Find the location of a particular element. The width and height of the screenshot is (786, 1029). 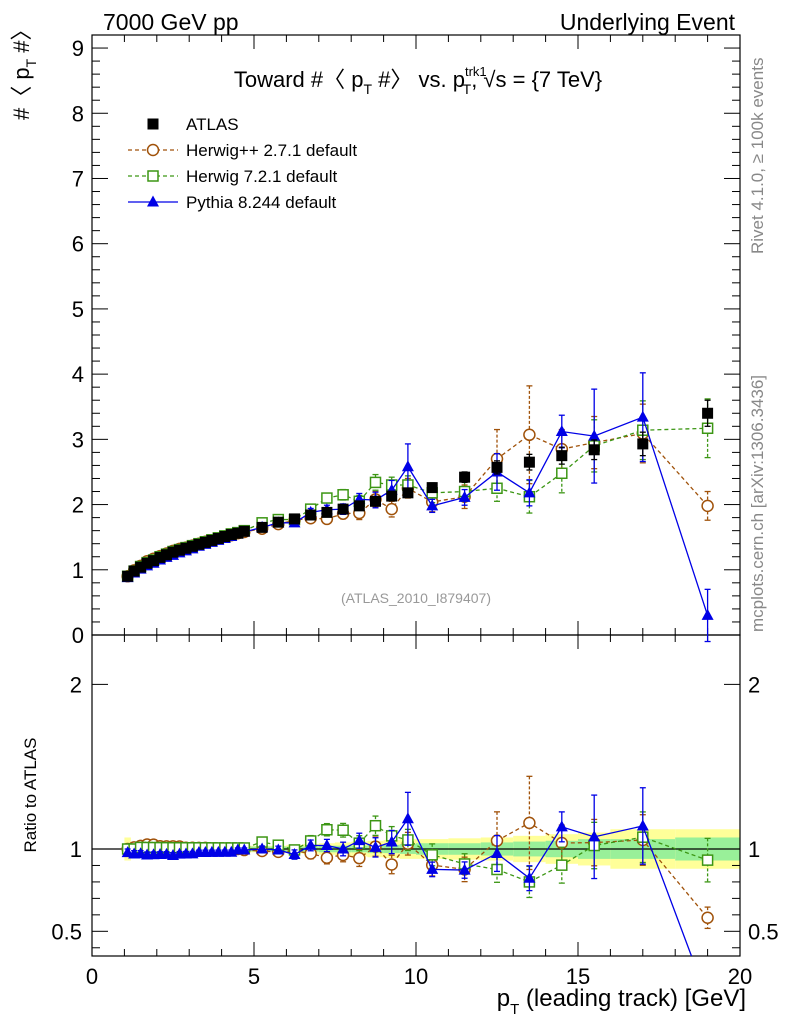

legend-item: Herwig++ 2.7.1 default is located at coordinates (242, 150).